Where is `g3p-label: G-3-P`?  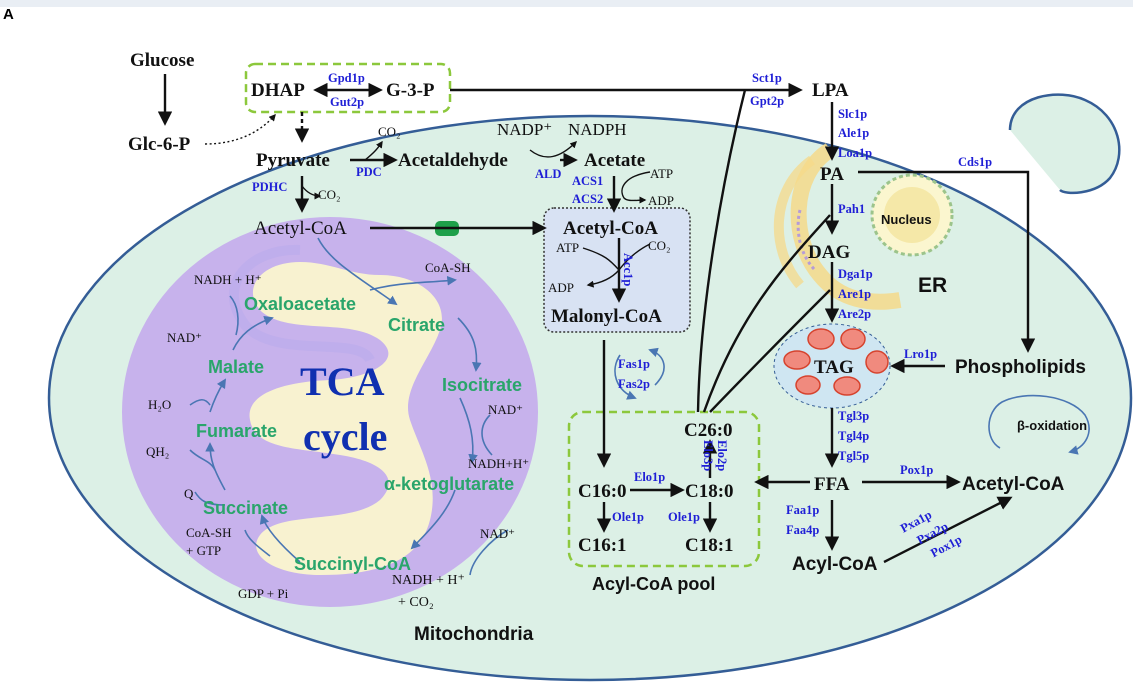 g3p-label: G-3-P is located at coordinates (410, 90).